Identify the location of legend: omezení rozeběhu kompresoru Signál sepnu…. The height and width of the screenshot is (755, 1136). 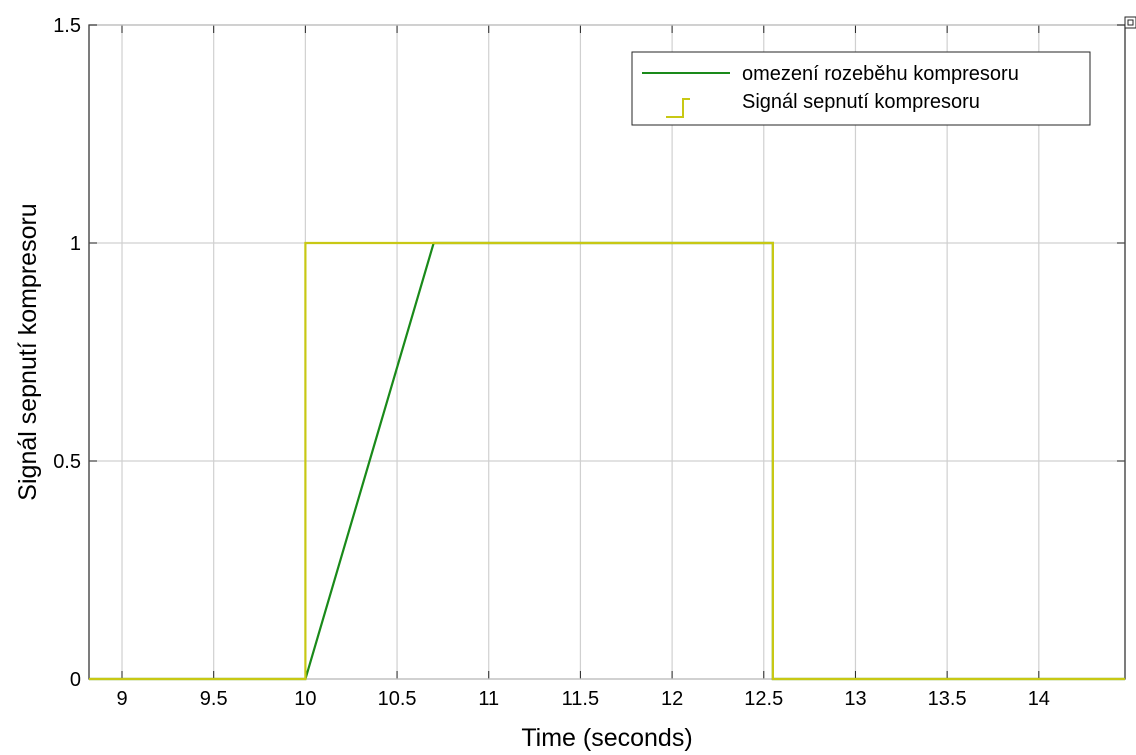
(861, 88).